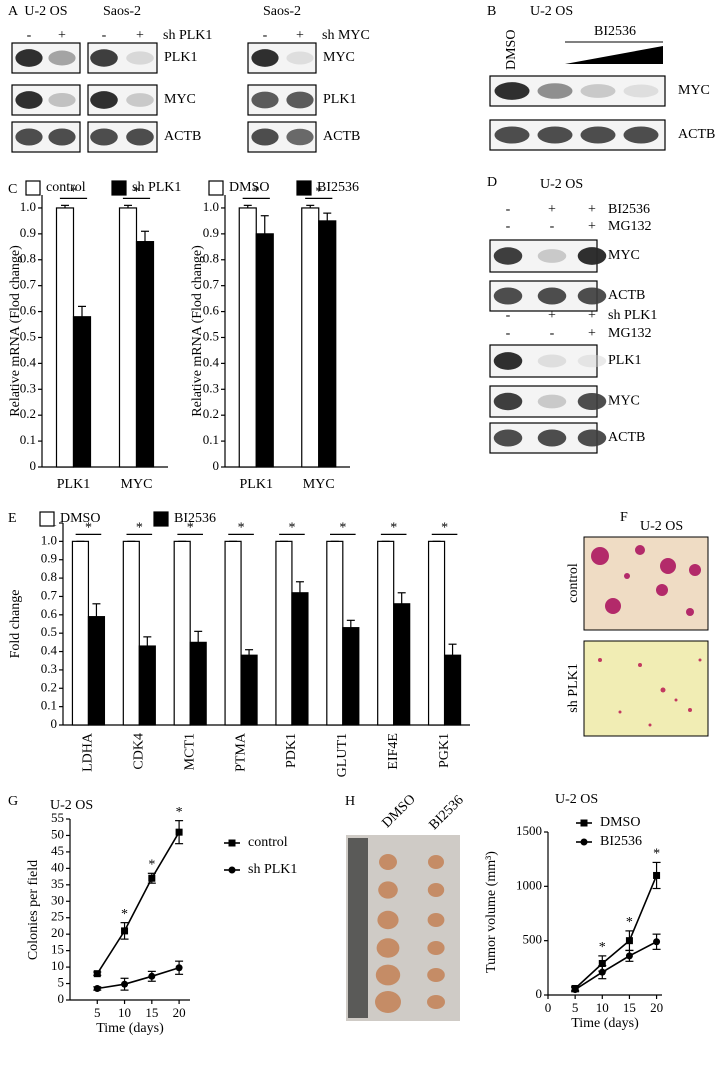  What do you see at coordinates (139, 751) in the screenshot?
I see `x-tick-label: CDK4` at bounding box center [139, 751].